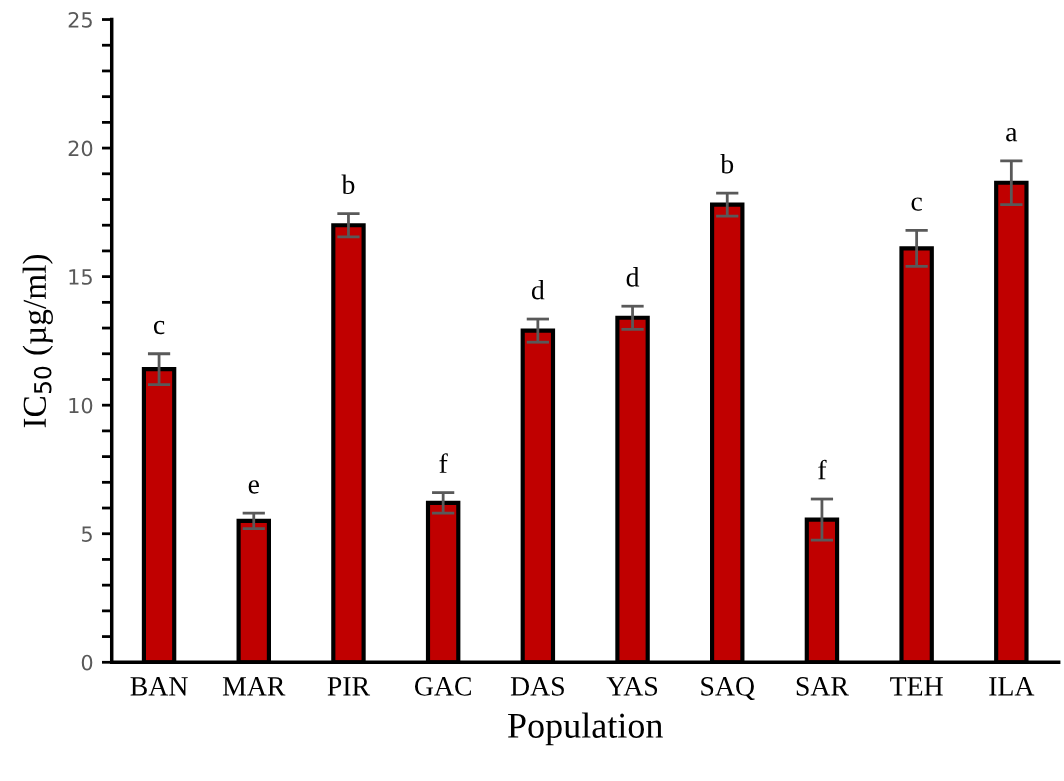  What do you see at coordinates (37, 341) in the screenshot?
I see `y-axis-title: IC$_{50}$ (µg/ml)` at bounding box center [37, 341].